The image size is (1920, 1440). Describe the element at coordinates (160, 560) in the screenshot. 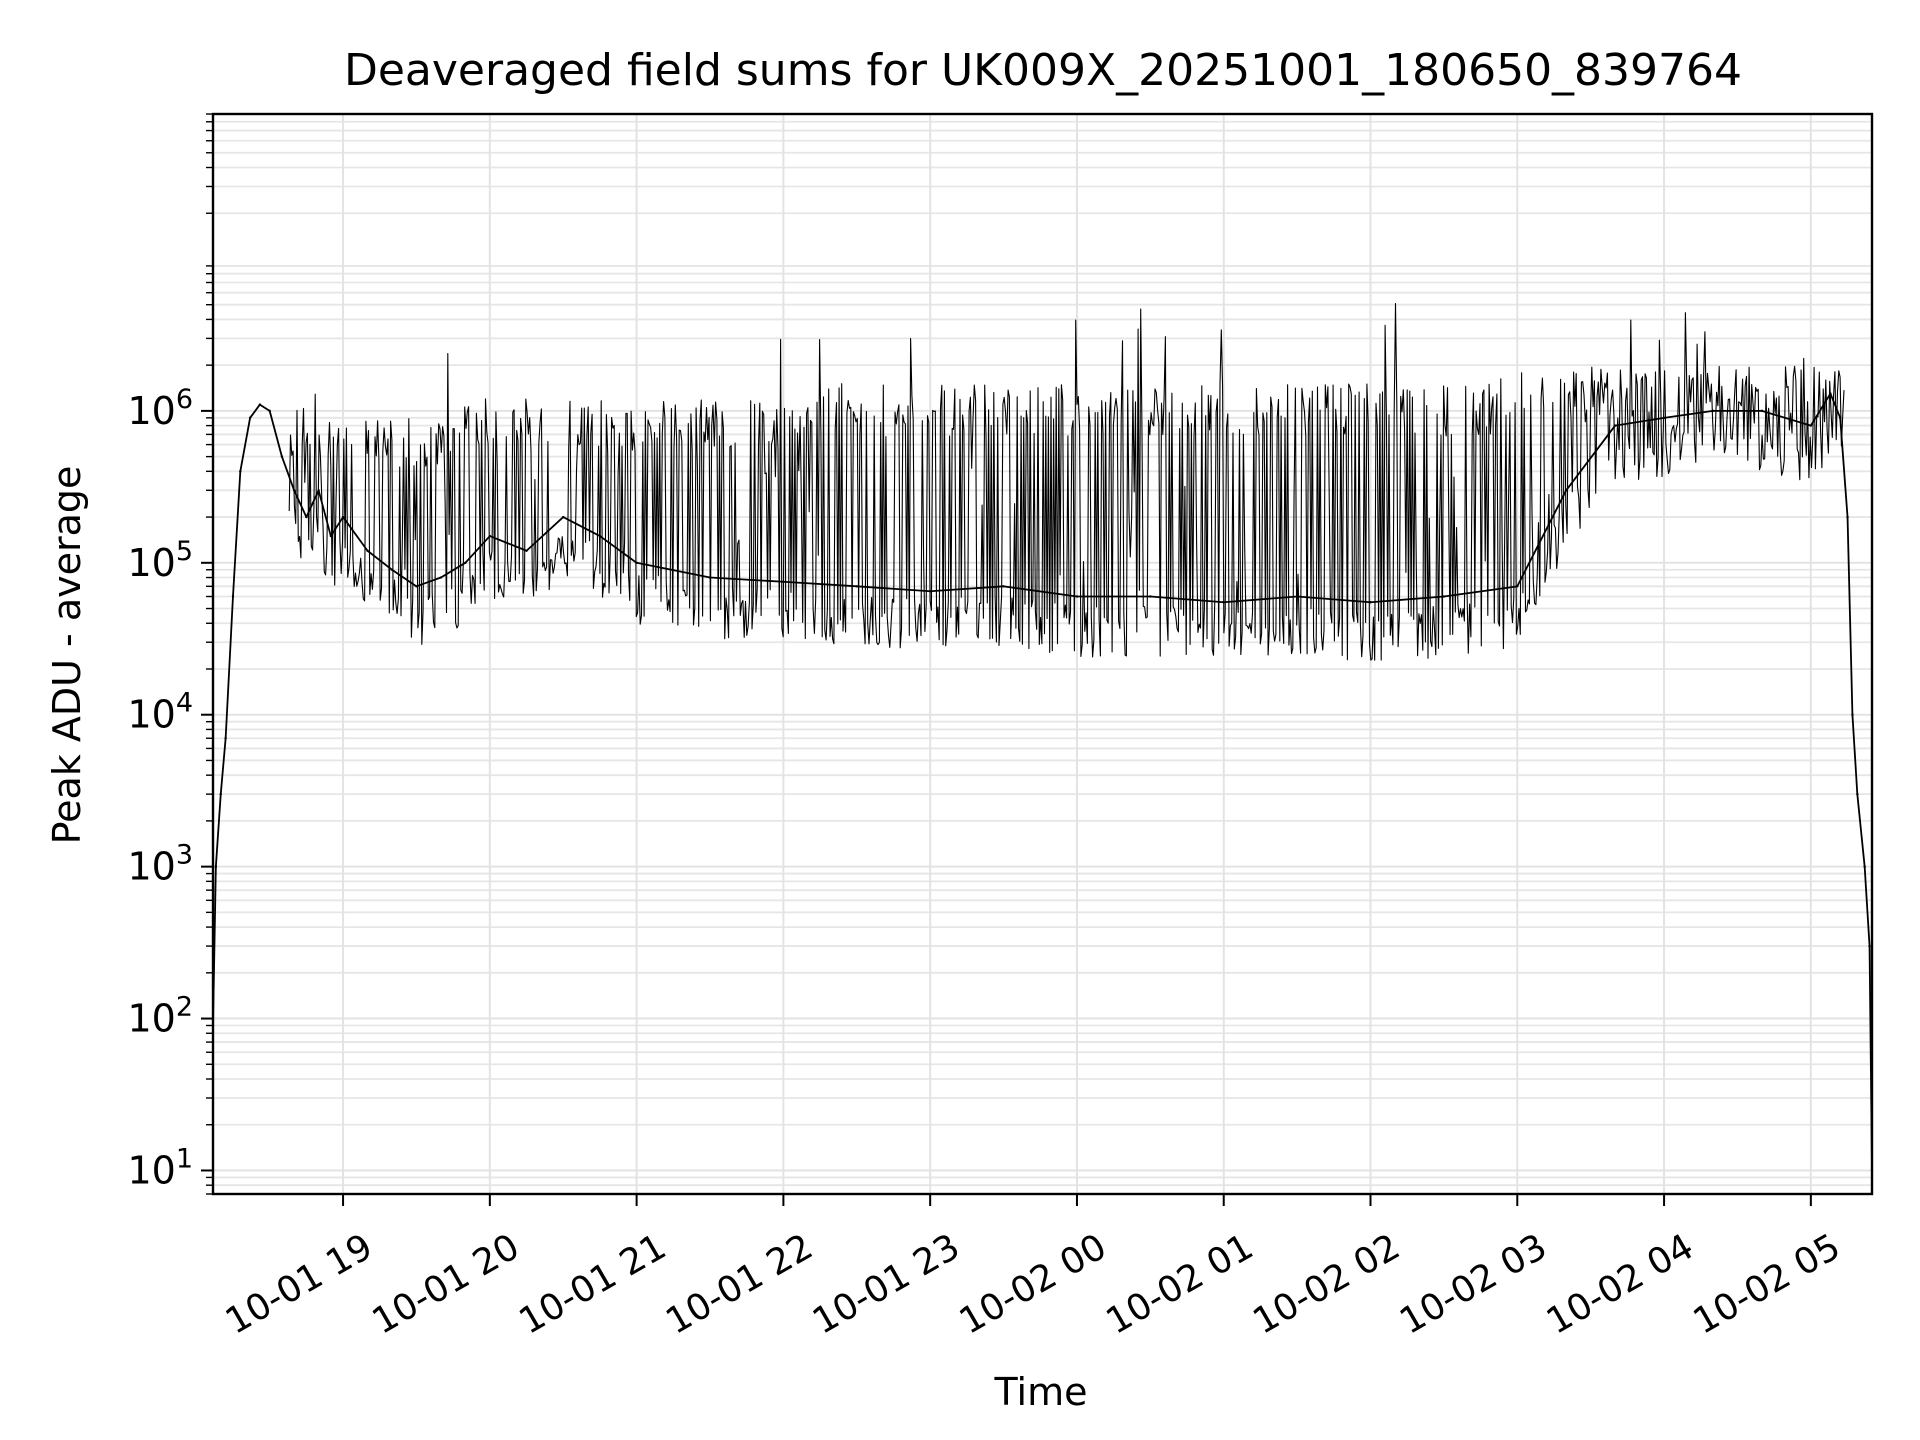

I see `y-tick-label: 105` at that location.